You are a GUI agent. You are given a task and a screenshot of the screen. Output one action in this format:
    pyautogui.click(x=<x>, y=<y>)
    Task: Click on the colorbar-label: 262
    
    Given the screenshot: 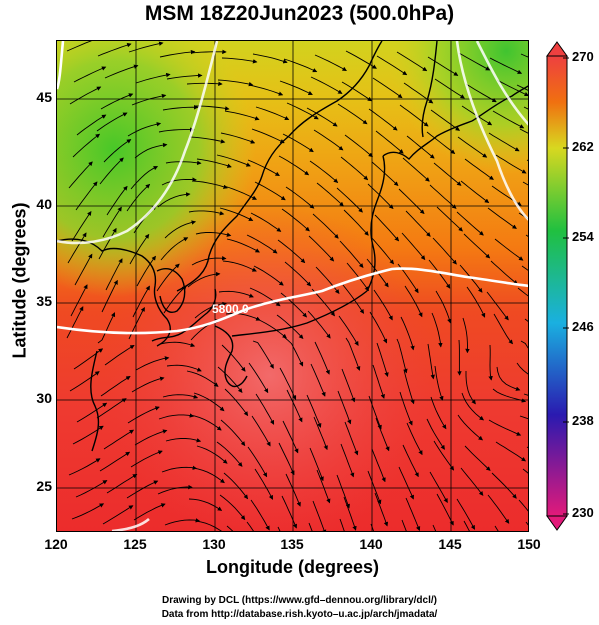 What is the action you would take?
    pyautogui.click(x=583, y=146)
    